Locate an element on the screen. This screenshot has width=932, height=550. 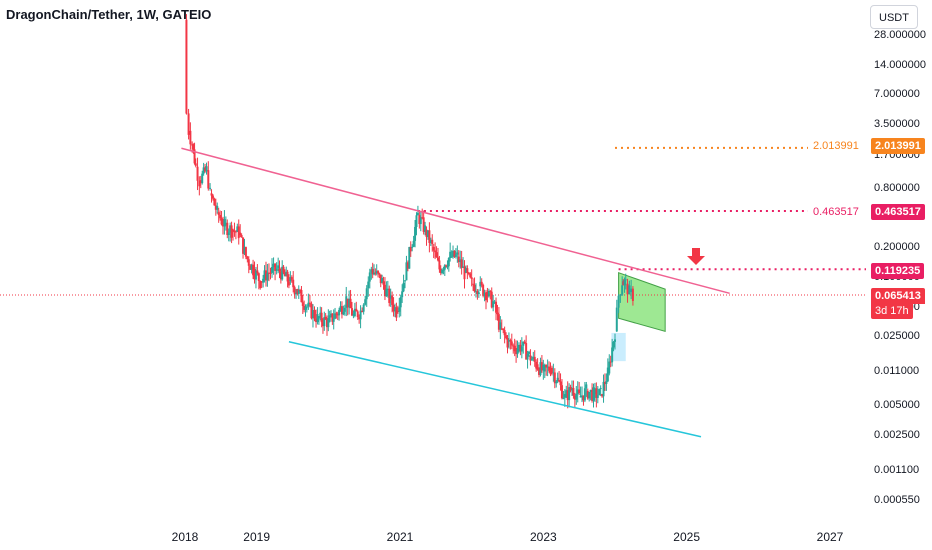
level-label-orange: 2.013991 is located at coordinates (836, 146).